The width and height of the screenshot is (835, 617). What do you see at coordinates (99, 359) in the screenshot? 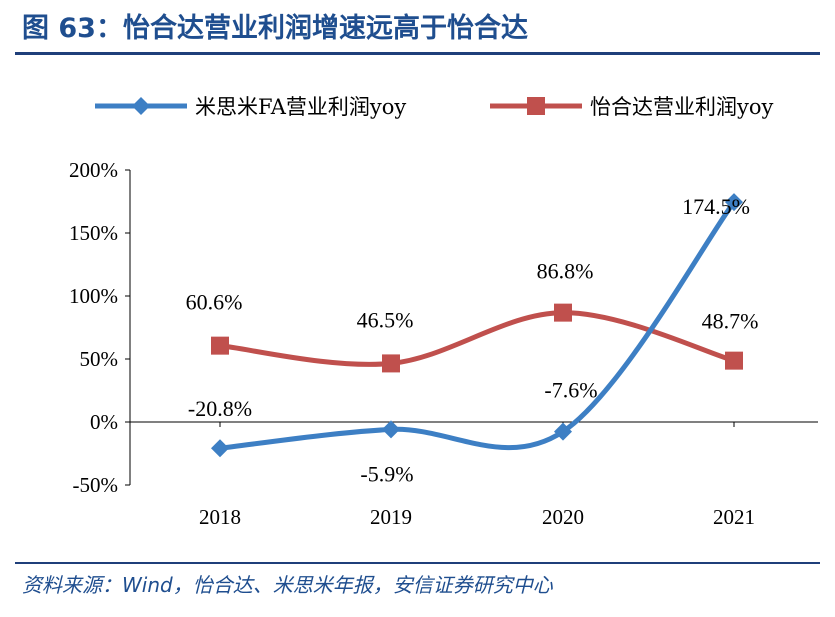
I see `y-tick-label: 50%` at bounding box center [99, 359].